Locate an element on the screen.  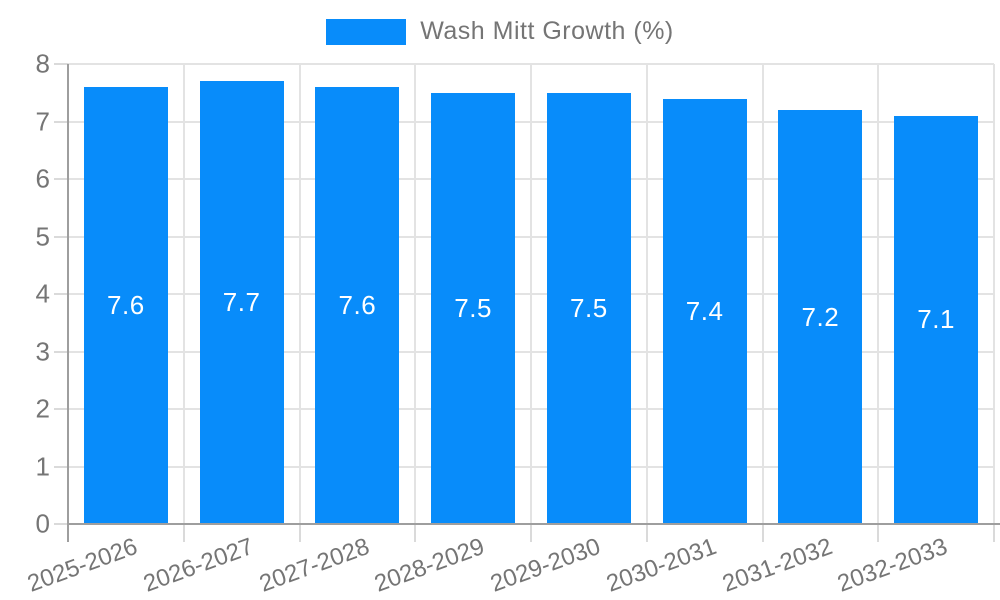
bar-2031-2032: 7.2 is located at coordinates (820, 317).